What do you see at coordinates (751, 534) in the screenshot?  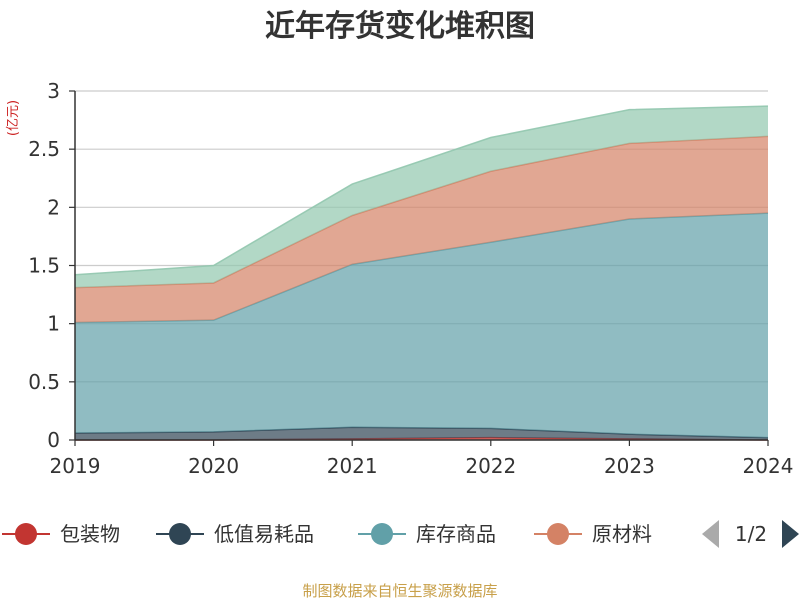 I see `legend-page-indicator: 1/2` at bounding box center [751, 534].